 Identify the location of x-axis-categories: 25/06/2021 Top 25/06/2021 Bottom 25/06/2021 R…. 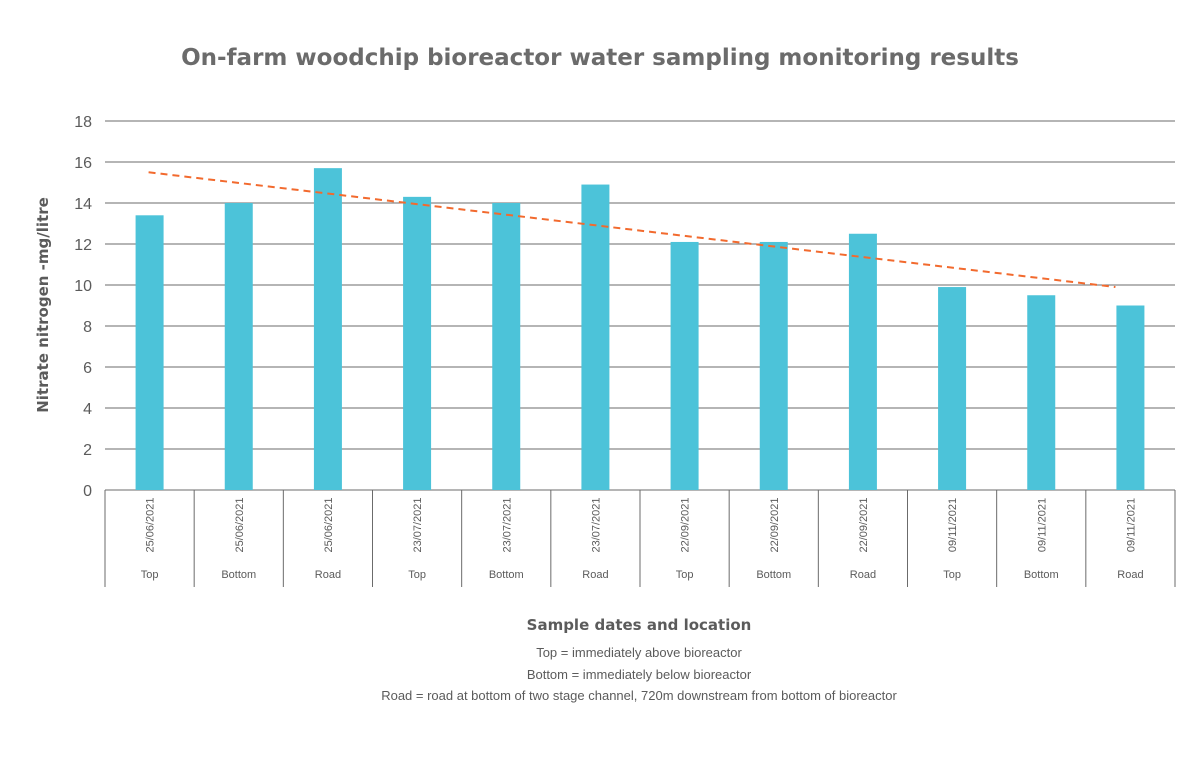
(640, 538).